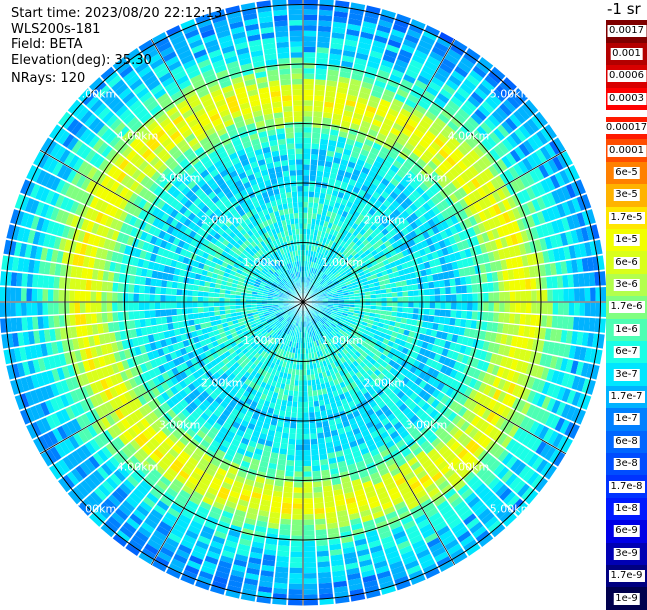 Image resolution: width=647 pixels, height=610 pixels. I want to click on colorbar-tick-label: 6e-5, so click(626, 172).